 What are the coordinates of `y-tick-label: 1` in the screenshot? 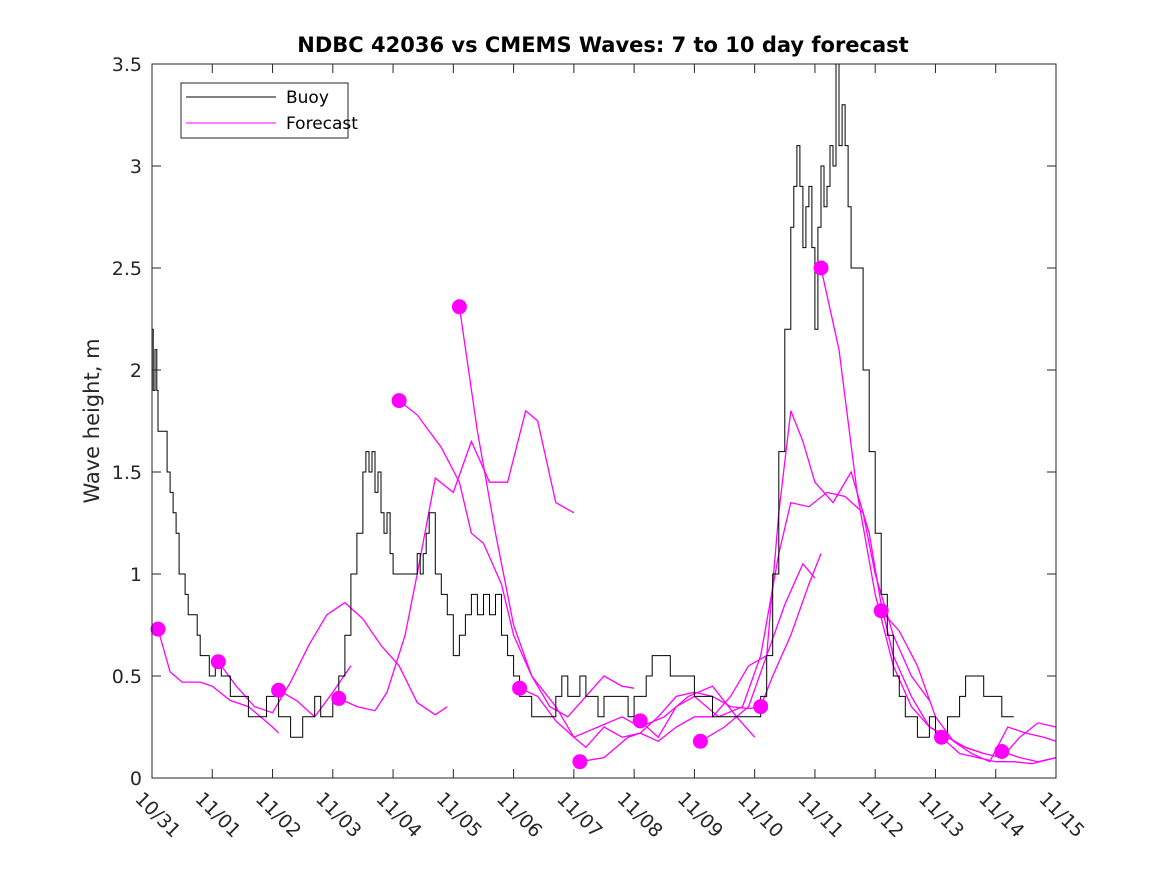 It's located at (136, 575).